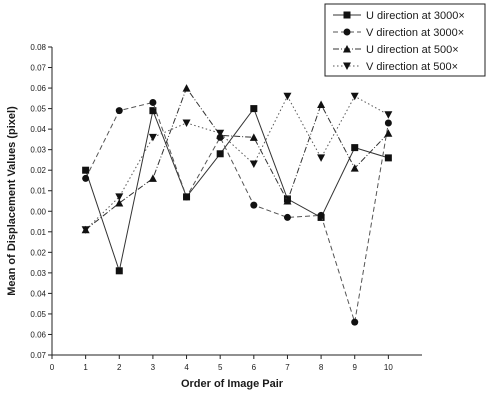  I want to click on x-tick-label: 3, so click(153, 367).